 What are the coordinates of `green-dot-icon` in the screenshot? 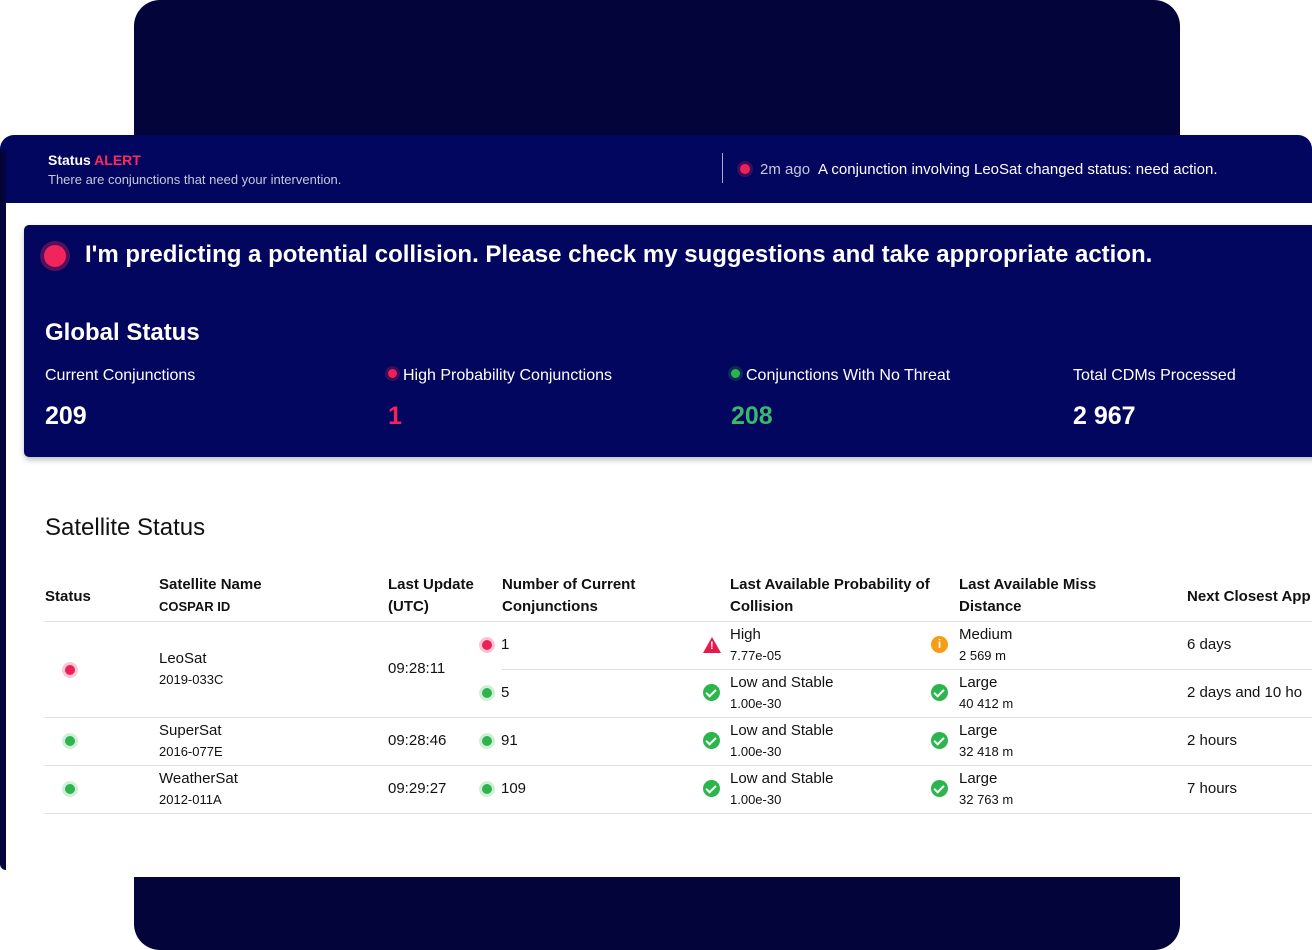 It's located at (735, 374).